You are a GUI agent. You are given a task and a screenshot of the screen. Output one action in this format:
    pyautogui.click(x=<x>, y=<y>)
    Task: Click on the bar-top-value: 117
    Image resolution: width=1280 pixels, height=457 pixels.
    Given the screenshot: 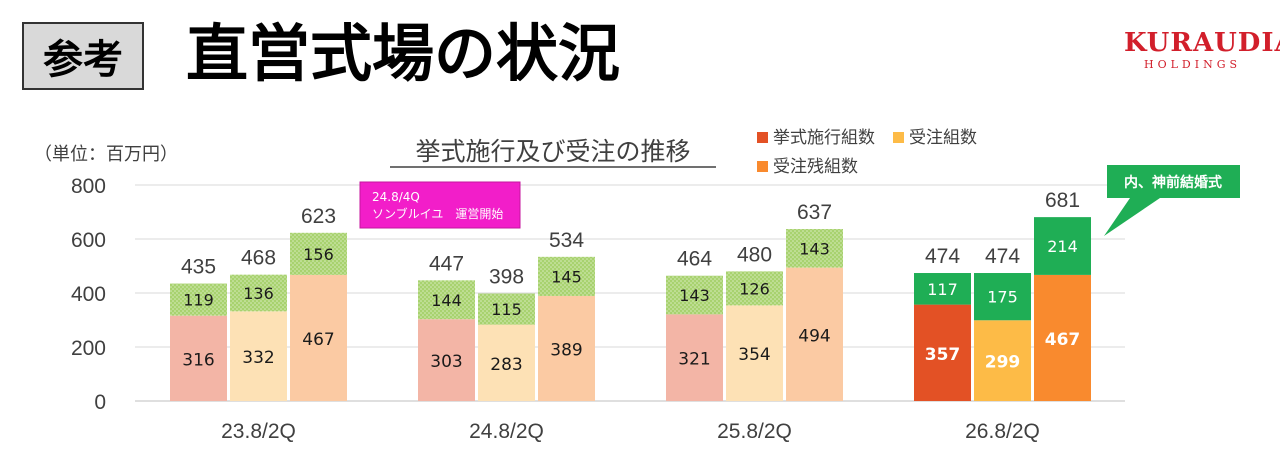 What is the action you would take?
    pyautogui.click(x=942, y=289)
    